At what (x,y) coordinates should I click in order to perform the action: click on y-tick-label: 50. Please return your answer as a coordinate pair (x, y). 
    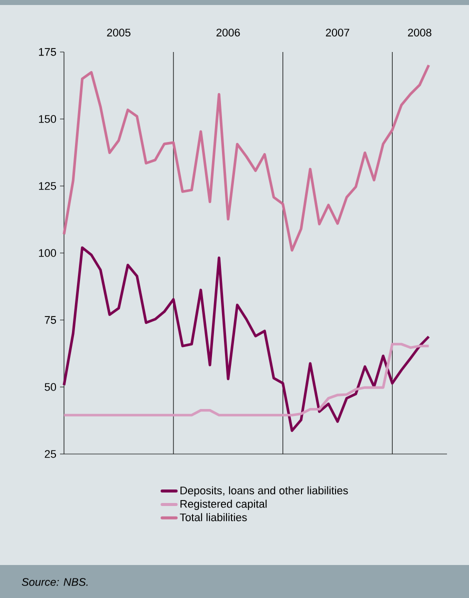
    Looking at the image, I should click on (50, 387).